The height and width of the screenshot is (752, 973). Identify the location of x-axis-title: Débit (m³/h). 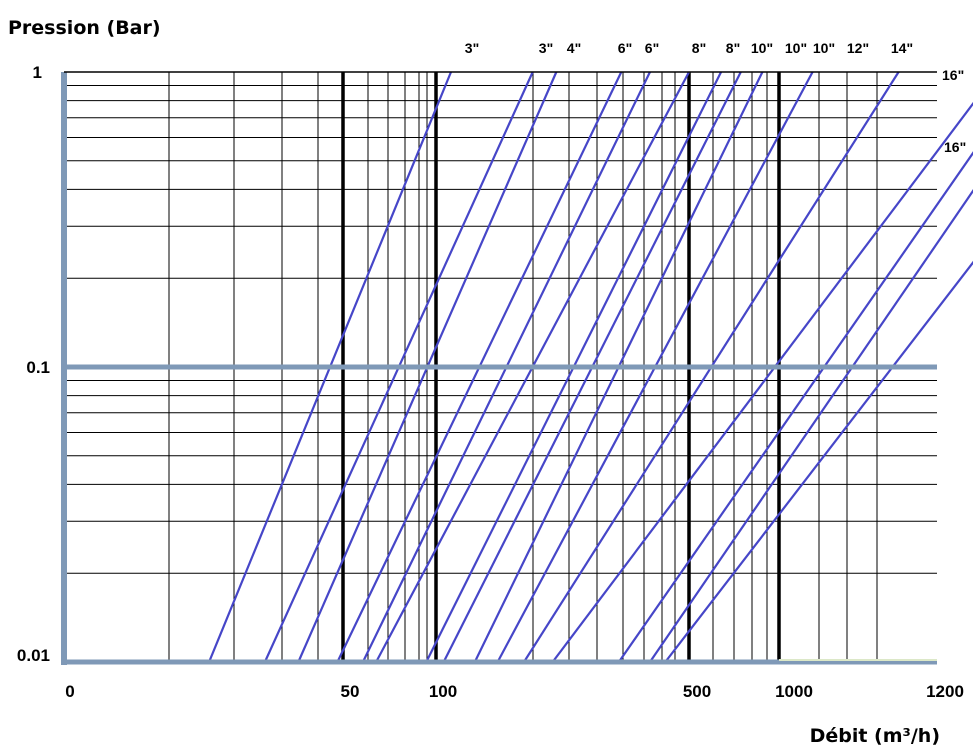
(875, 736).